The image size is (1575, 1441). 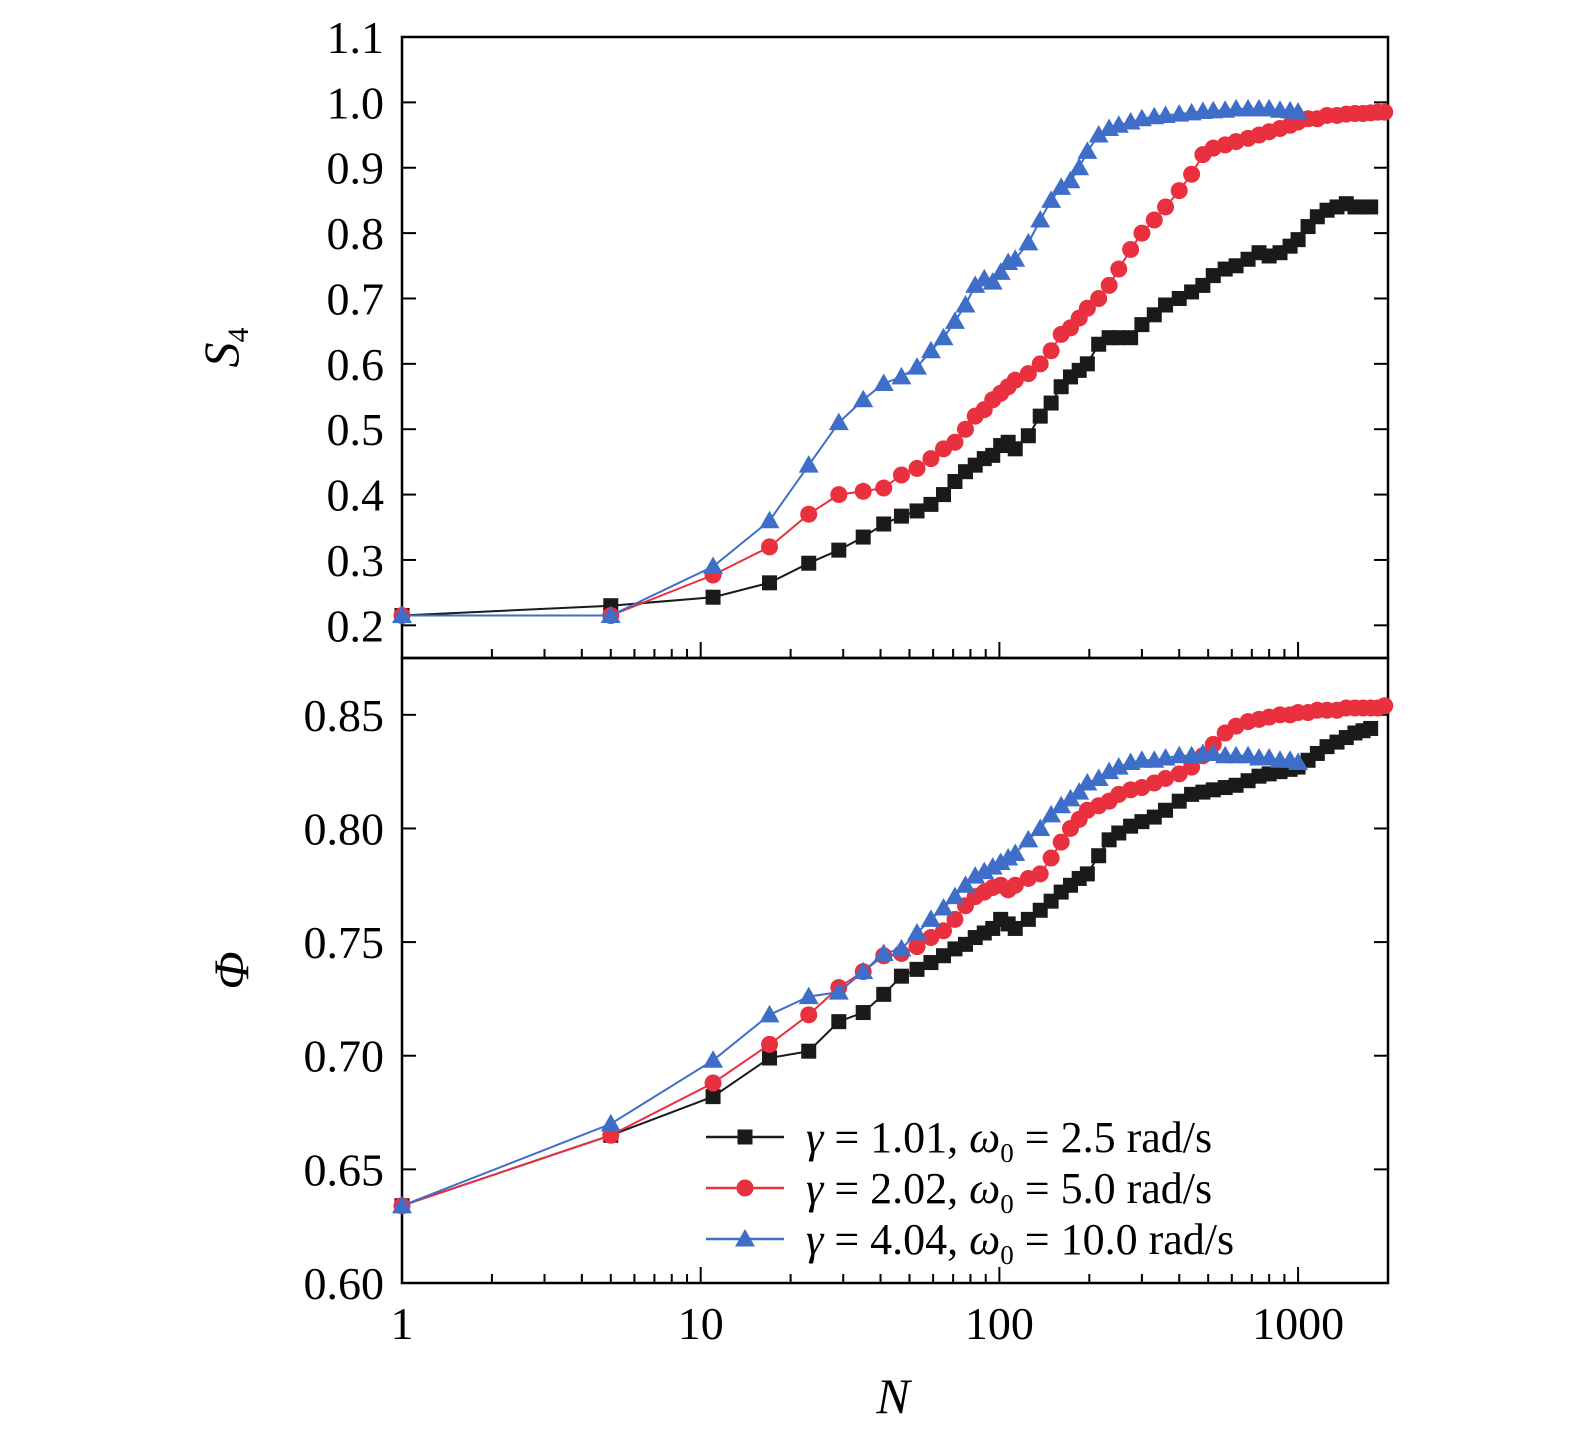 I want to click on y-tick-label: 0.70, so click(x=344, y=1056).